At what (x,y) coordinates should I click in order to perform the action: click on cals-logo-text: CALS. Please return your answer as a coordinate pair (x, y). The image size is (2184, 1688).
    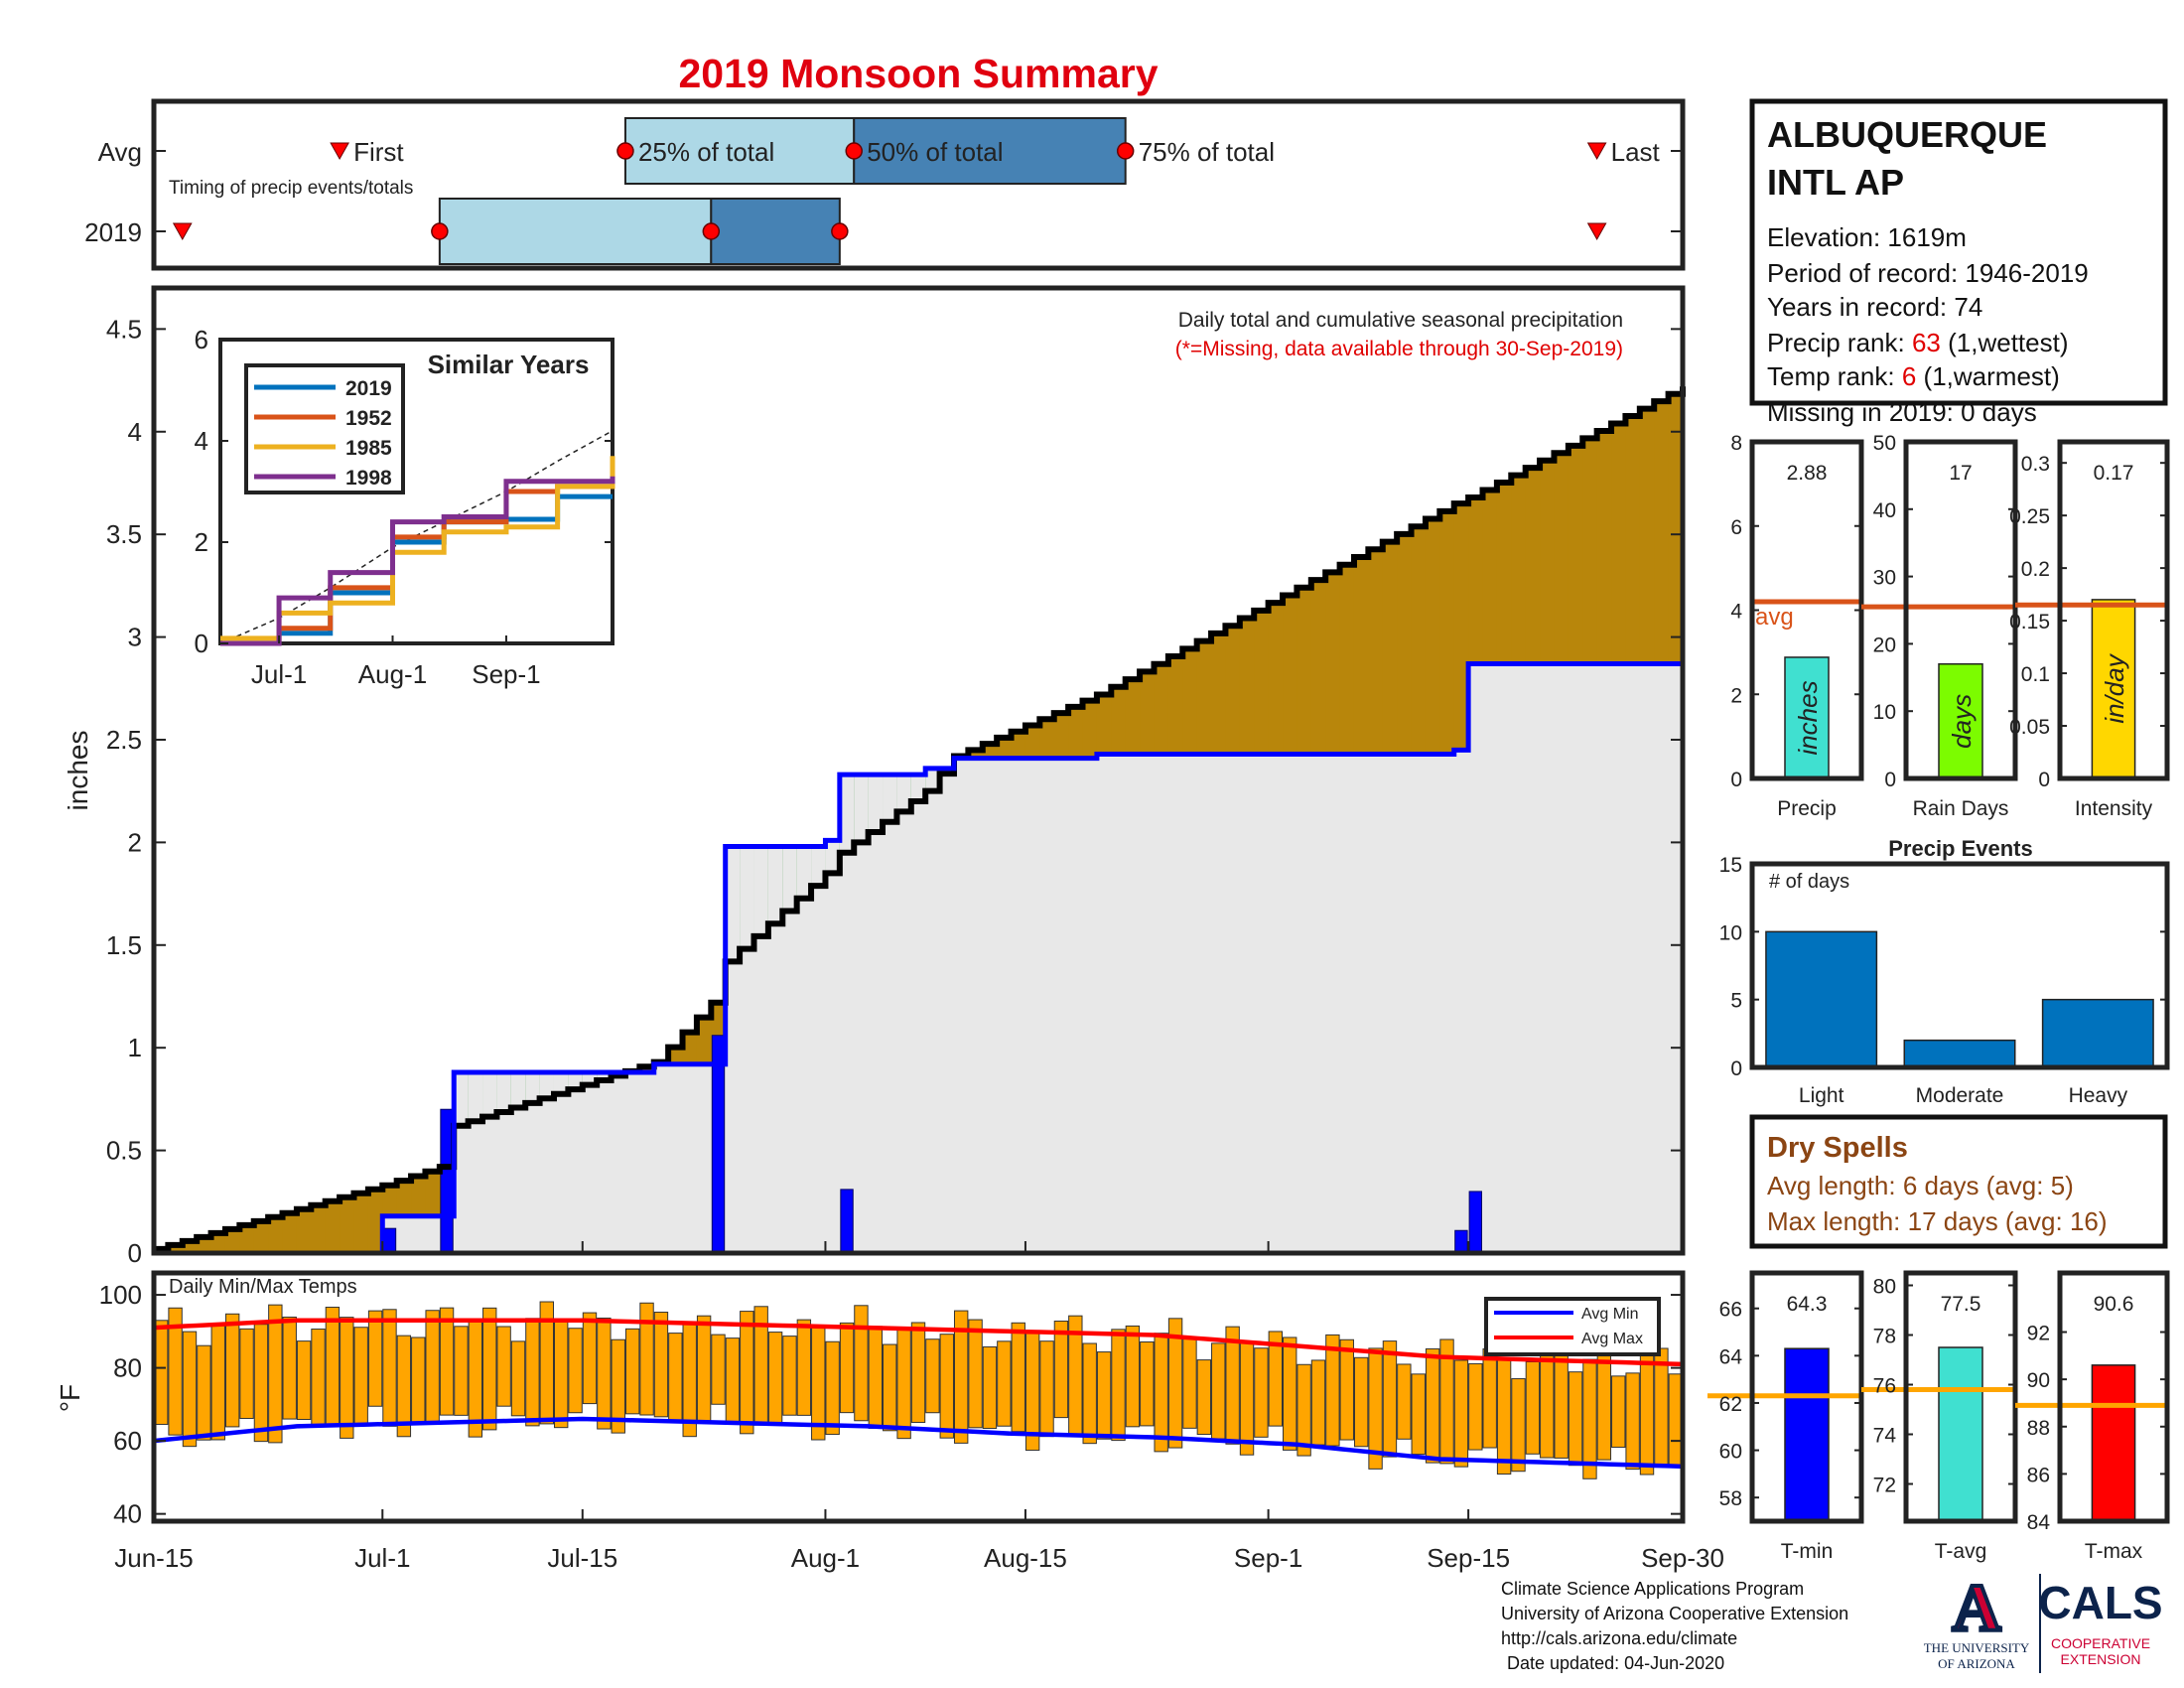
    Looking at the image, I should click on (2100, 1602).